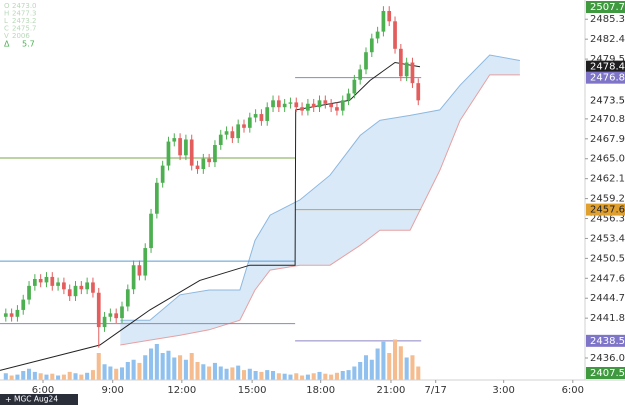 This screenshot has width=625, height=405. I want to click on y-tick-label: 2482.4, so click(607, 39).